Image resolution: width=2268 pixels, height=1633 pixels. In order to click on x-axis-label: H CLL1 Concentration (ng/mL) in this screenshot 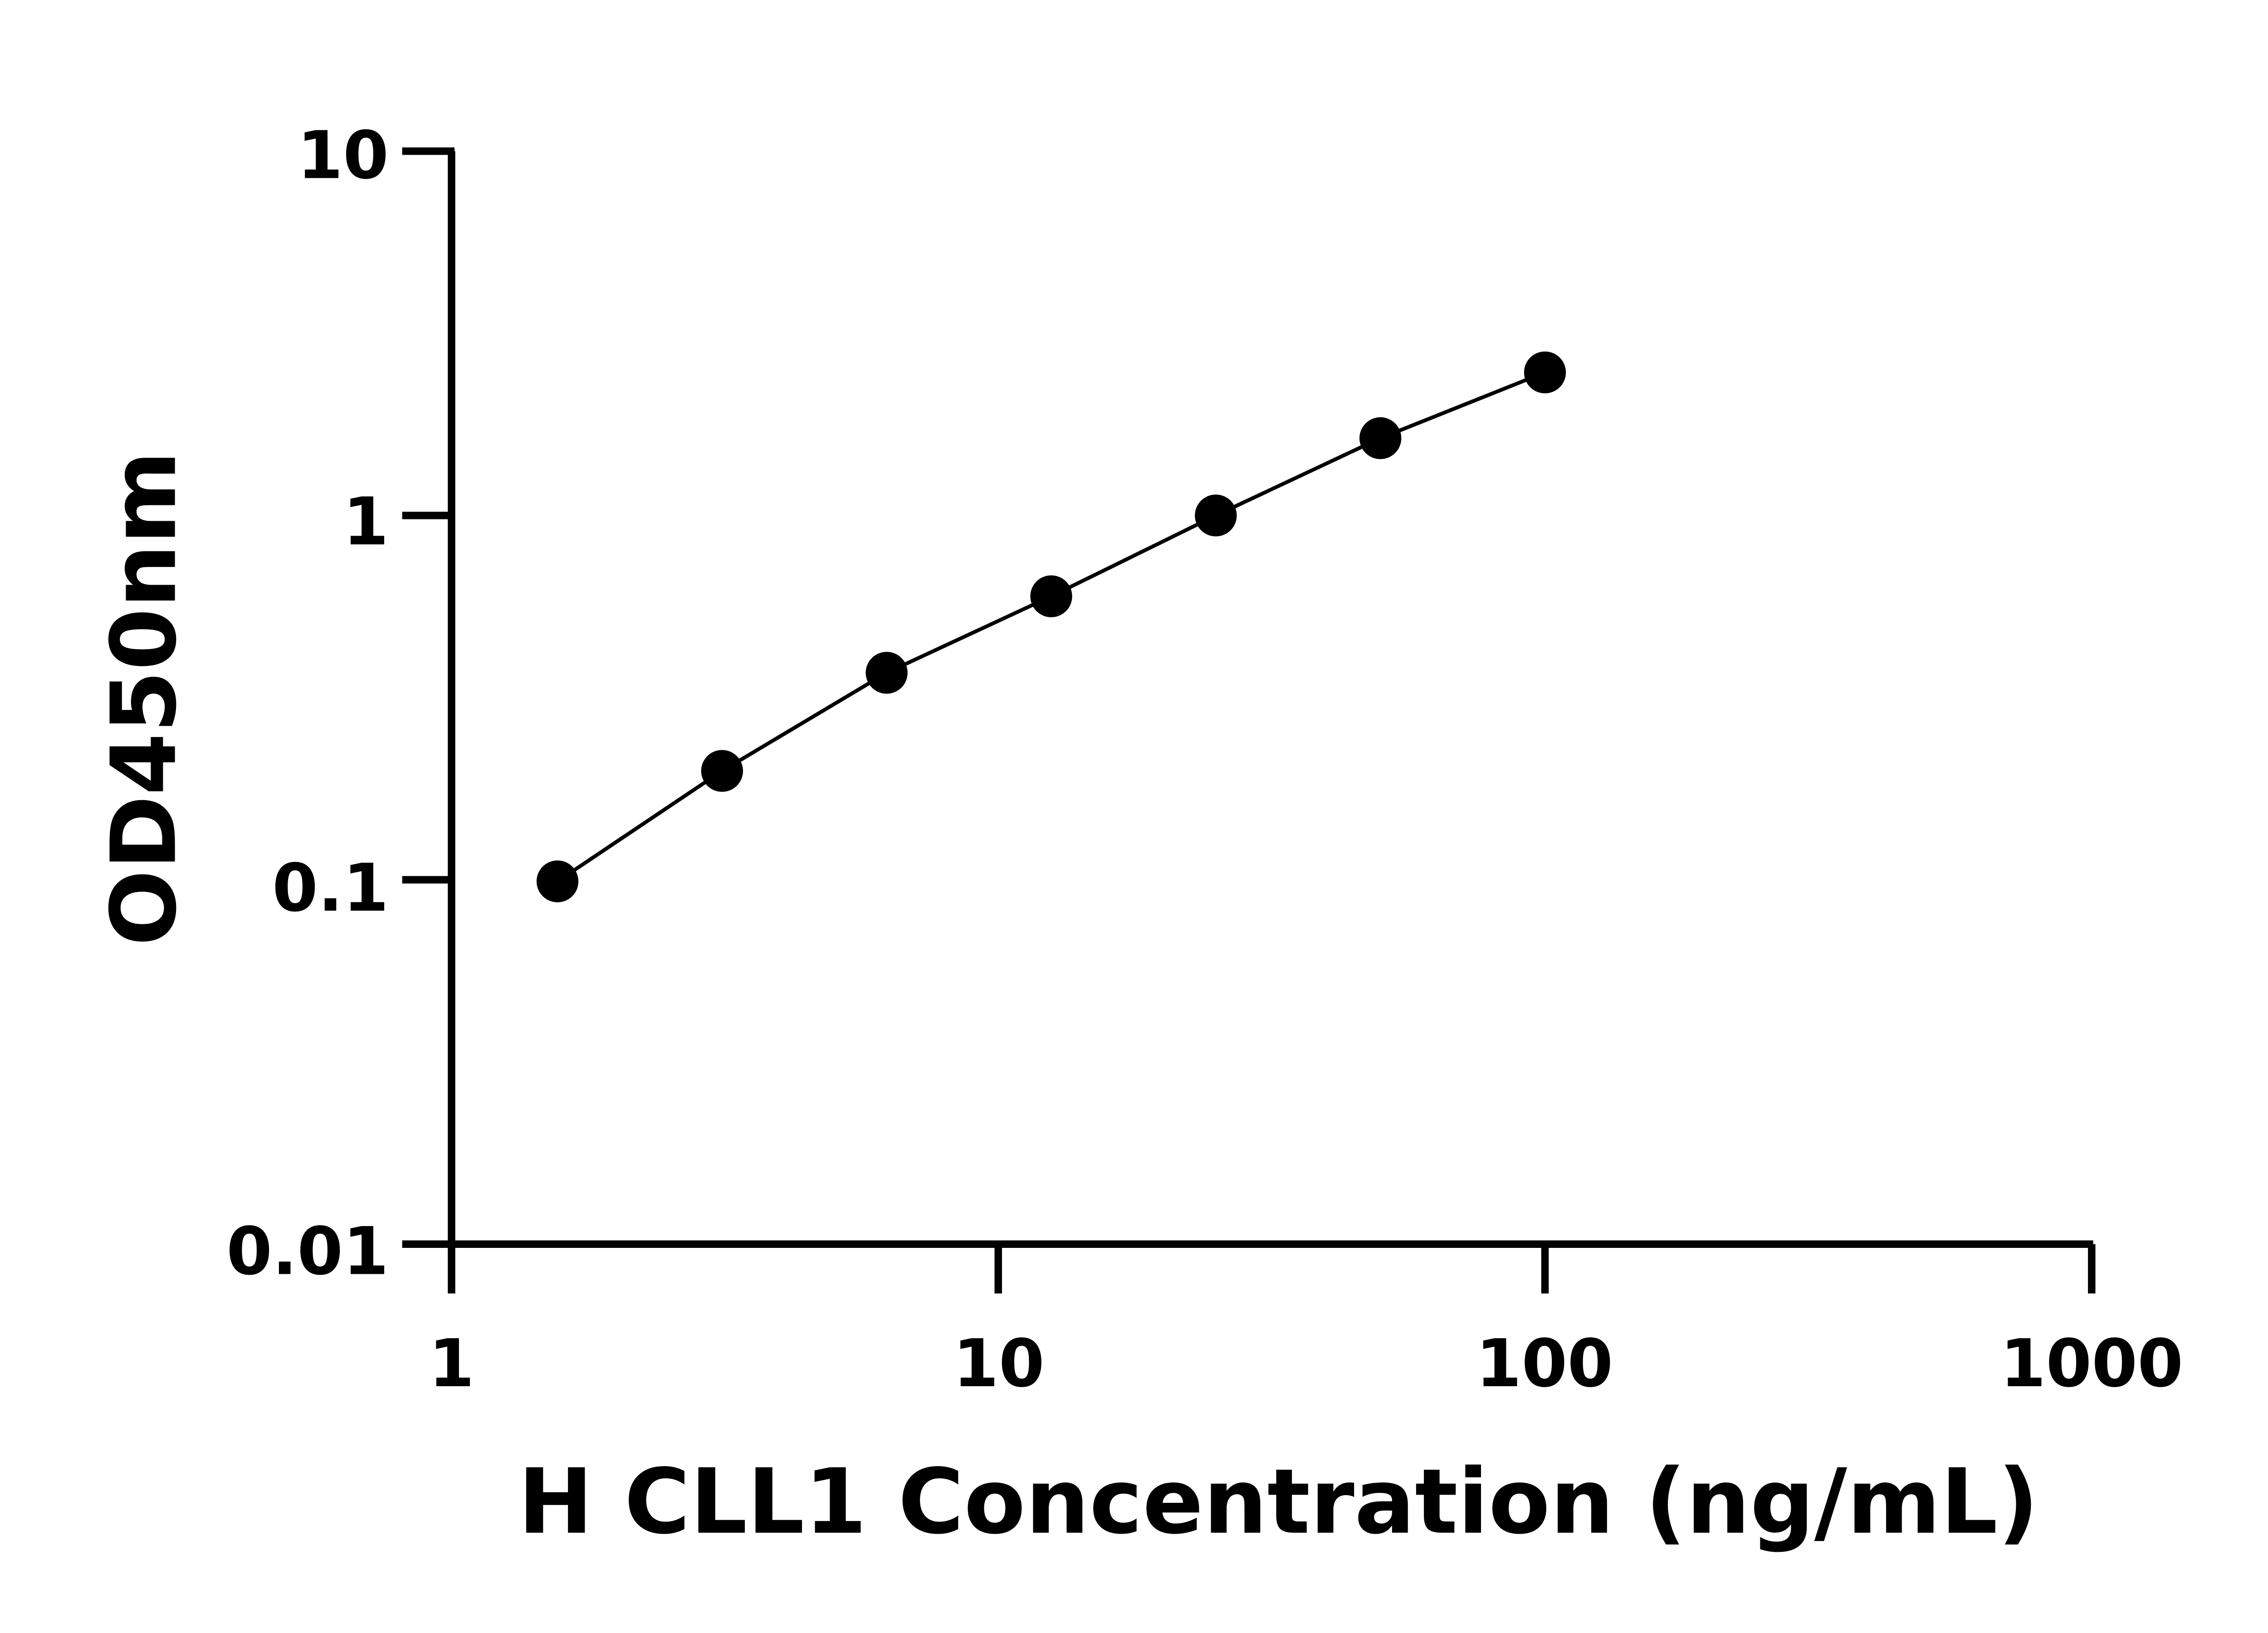, I will do `click(1278, 1501)`.